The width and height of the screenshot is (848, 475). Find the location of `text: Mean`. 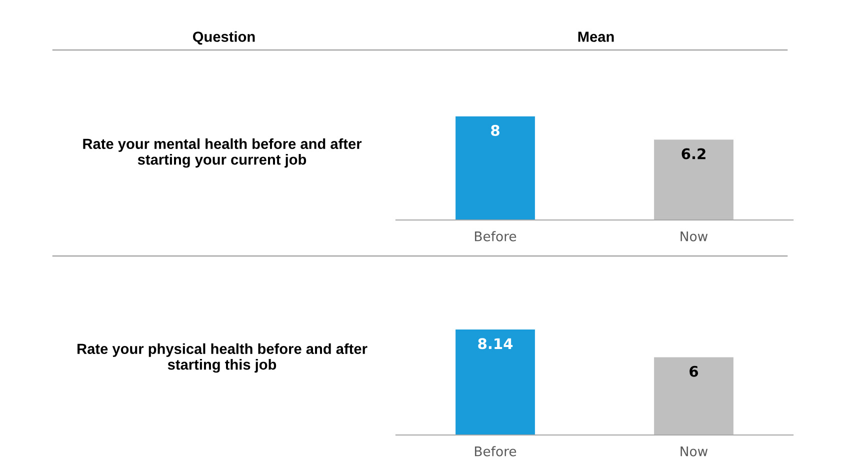

text: Mean is located at coordinates (596, 37).